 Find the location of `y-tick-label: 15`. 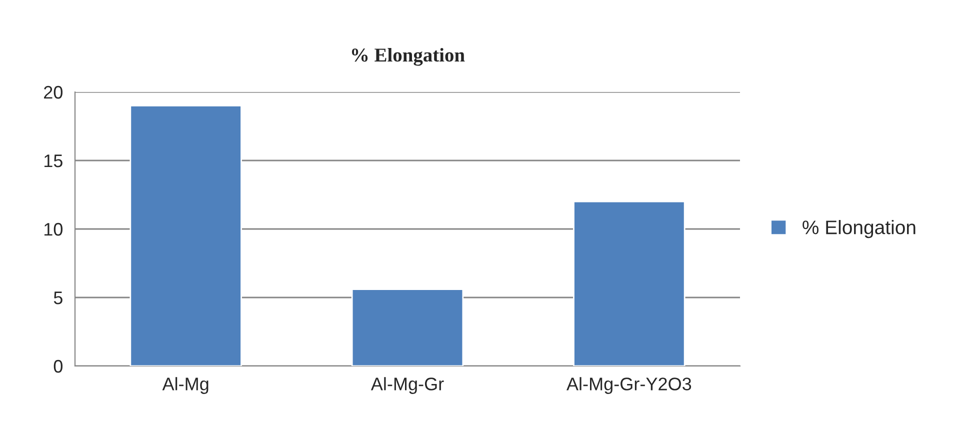

y-tick-label: 15 is located at coordinates (53, 161).